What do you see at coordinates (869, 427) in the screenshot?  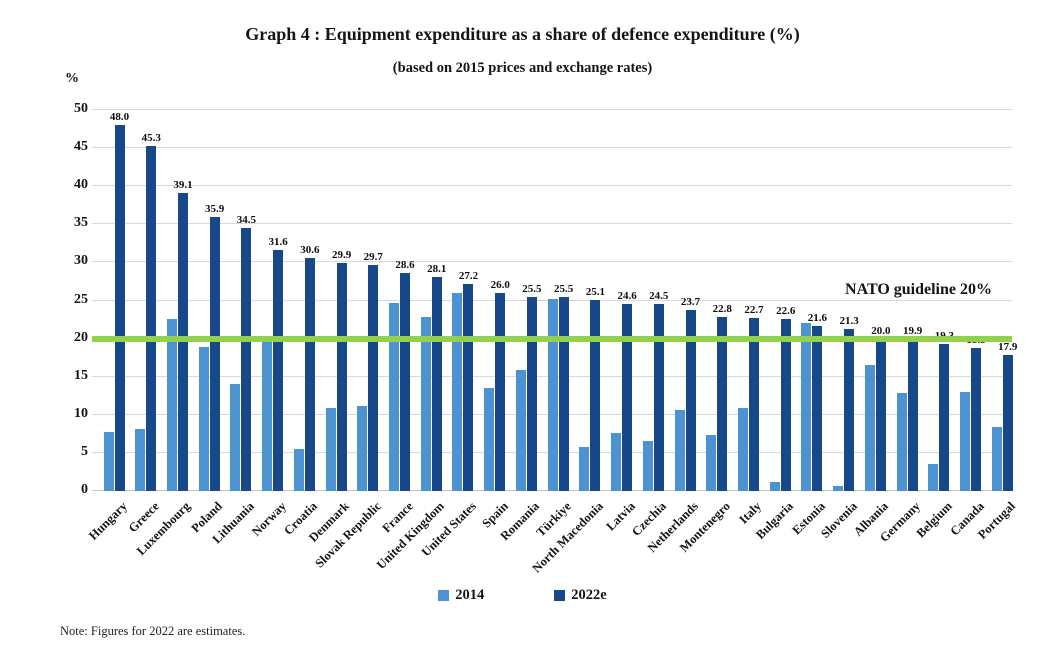 I see `bar-2014-albania` at bounding box center [869, 427].